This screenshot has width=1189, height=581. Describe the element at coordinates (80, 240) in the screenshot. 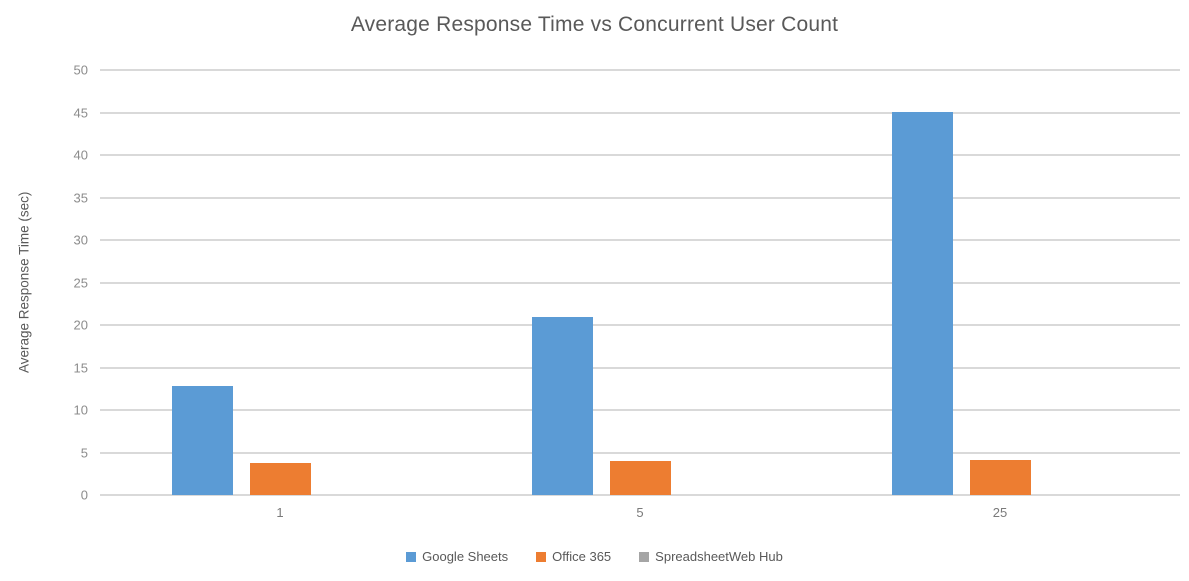

I see `y-tick-label-30: 30` at that location.